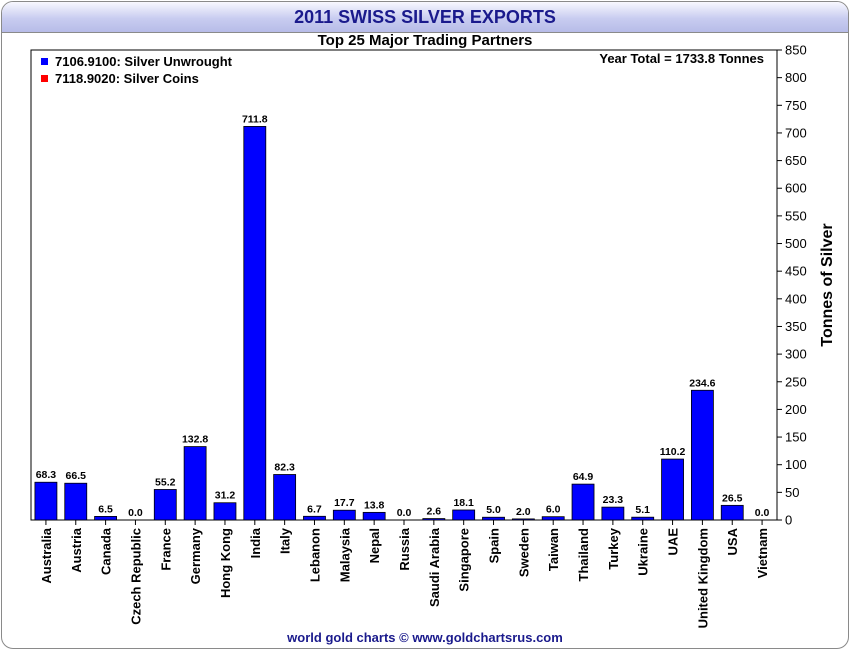 The image size is (850, 650). Describe the element at coordinates (732, 498) in the screenshot. I see `bar-value-label: 26.5` at that location.